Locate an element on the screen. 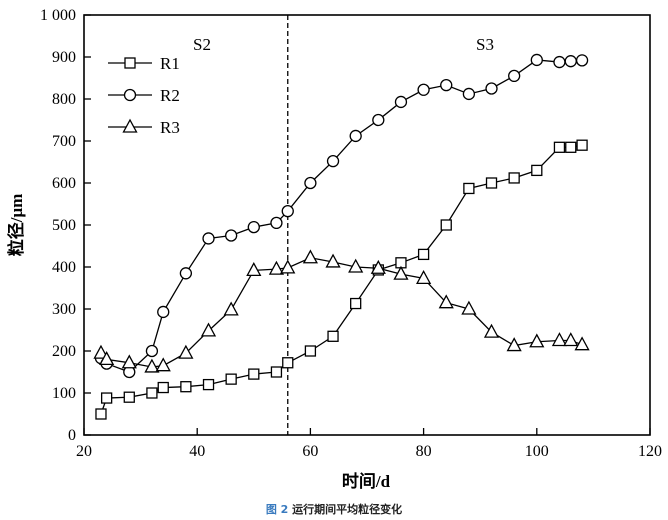 Image resolution: width=668 pixels, height=520 pixels. y-tick-label: 400 is located at coordinates (64, 267).